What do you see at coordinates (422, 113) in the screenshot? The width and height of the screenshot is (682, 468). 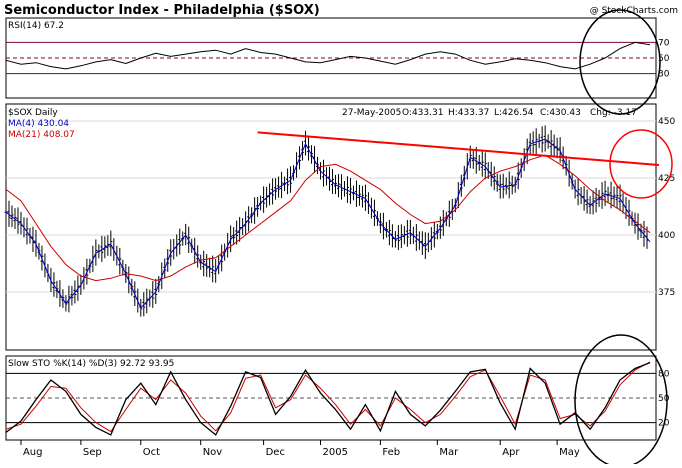 I see `price-open: O:433.31` at bounding box center [422, 113].